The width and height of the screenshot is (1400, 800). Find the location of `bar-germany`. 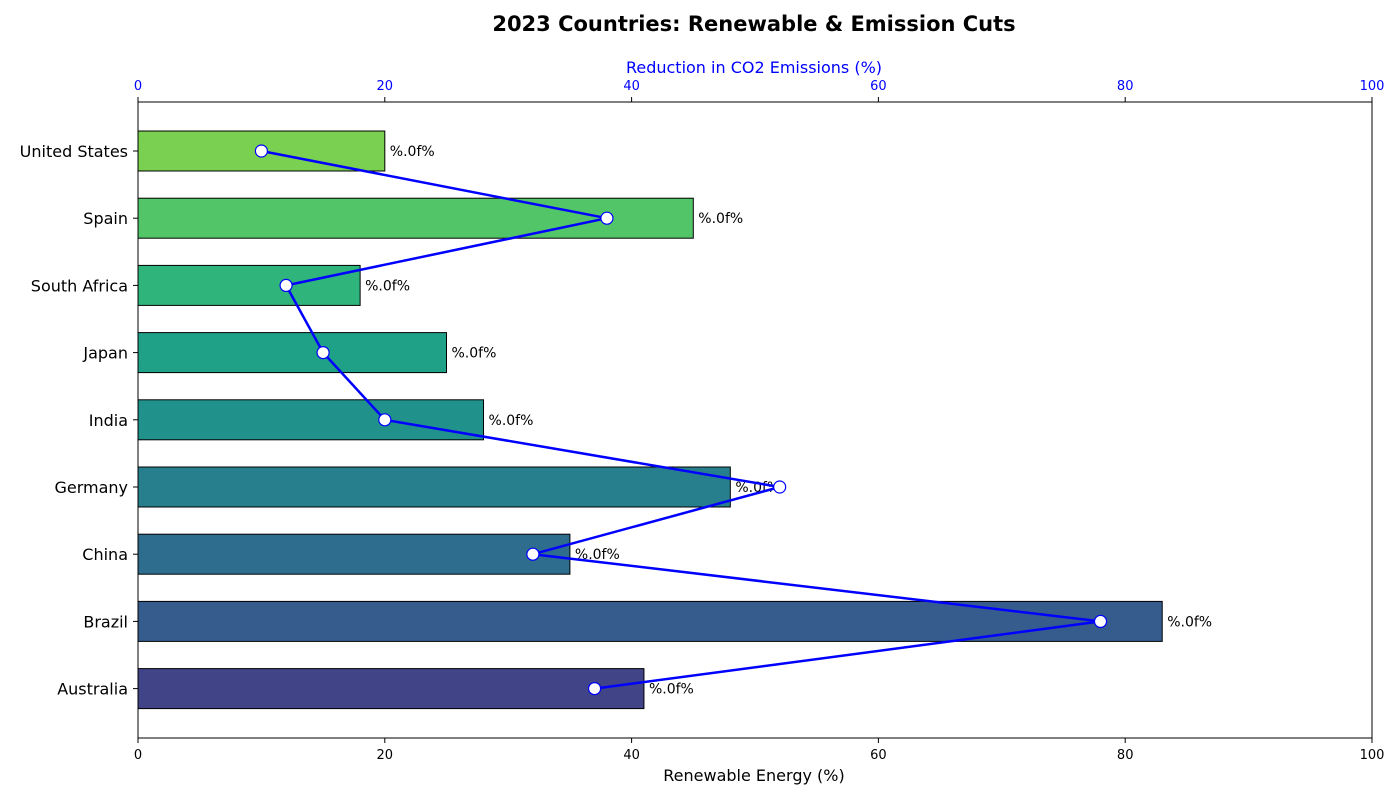

bar-germany is located at coordinates (434, 487).